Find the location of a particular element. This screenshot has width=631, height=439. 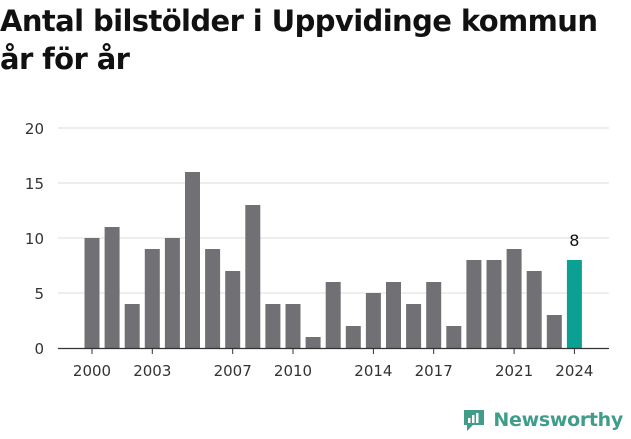

newsworthy-brand: Newsworthy is located at coordinates (542, 420).